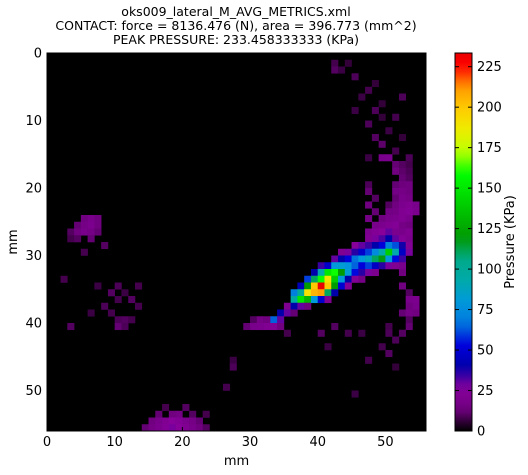 The height and width of the screenshot is (475, 528). Describe the element at coordinates (510, 242) in the screenshot. I see `colorbar-label: Pressure (KPa)` at that location.